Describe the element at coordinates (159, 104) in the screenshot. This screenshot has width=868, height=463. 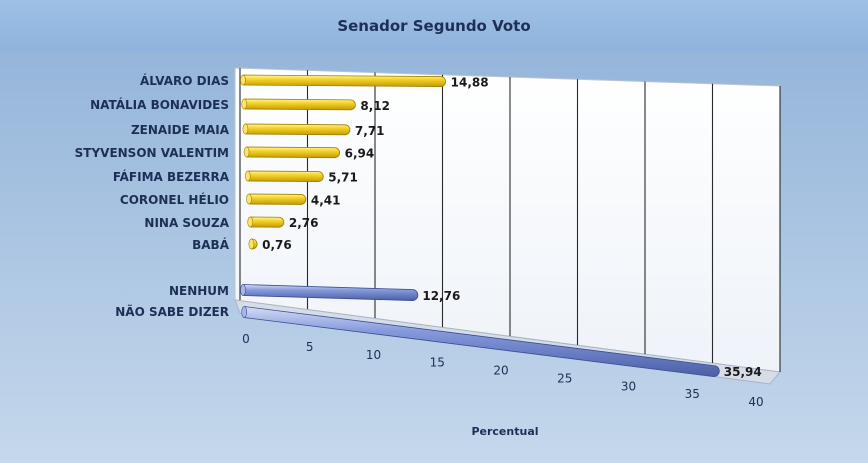
I see `category-label: NATÁLIA BONAVIDES` at that location.